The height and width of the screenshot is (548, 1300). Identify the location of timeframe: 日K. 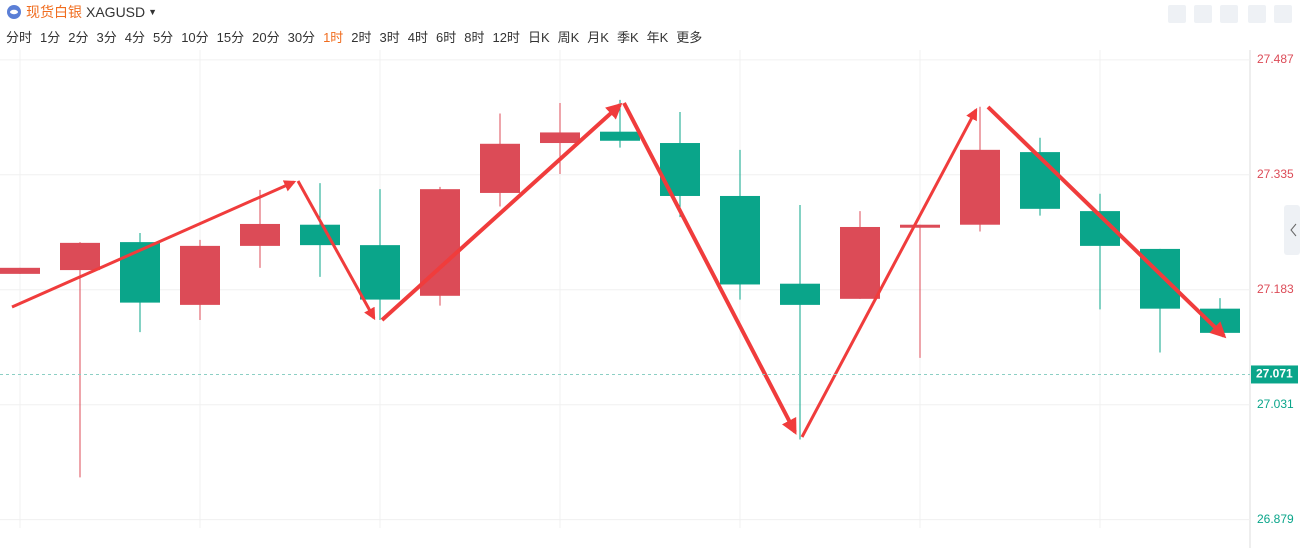
(538, 37).